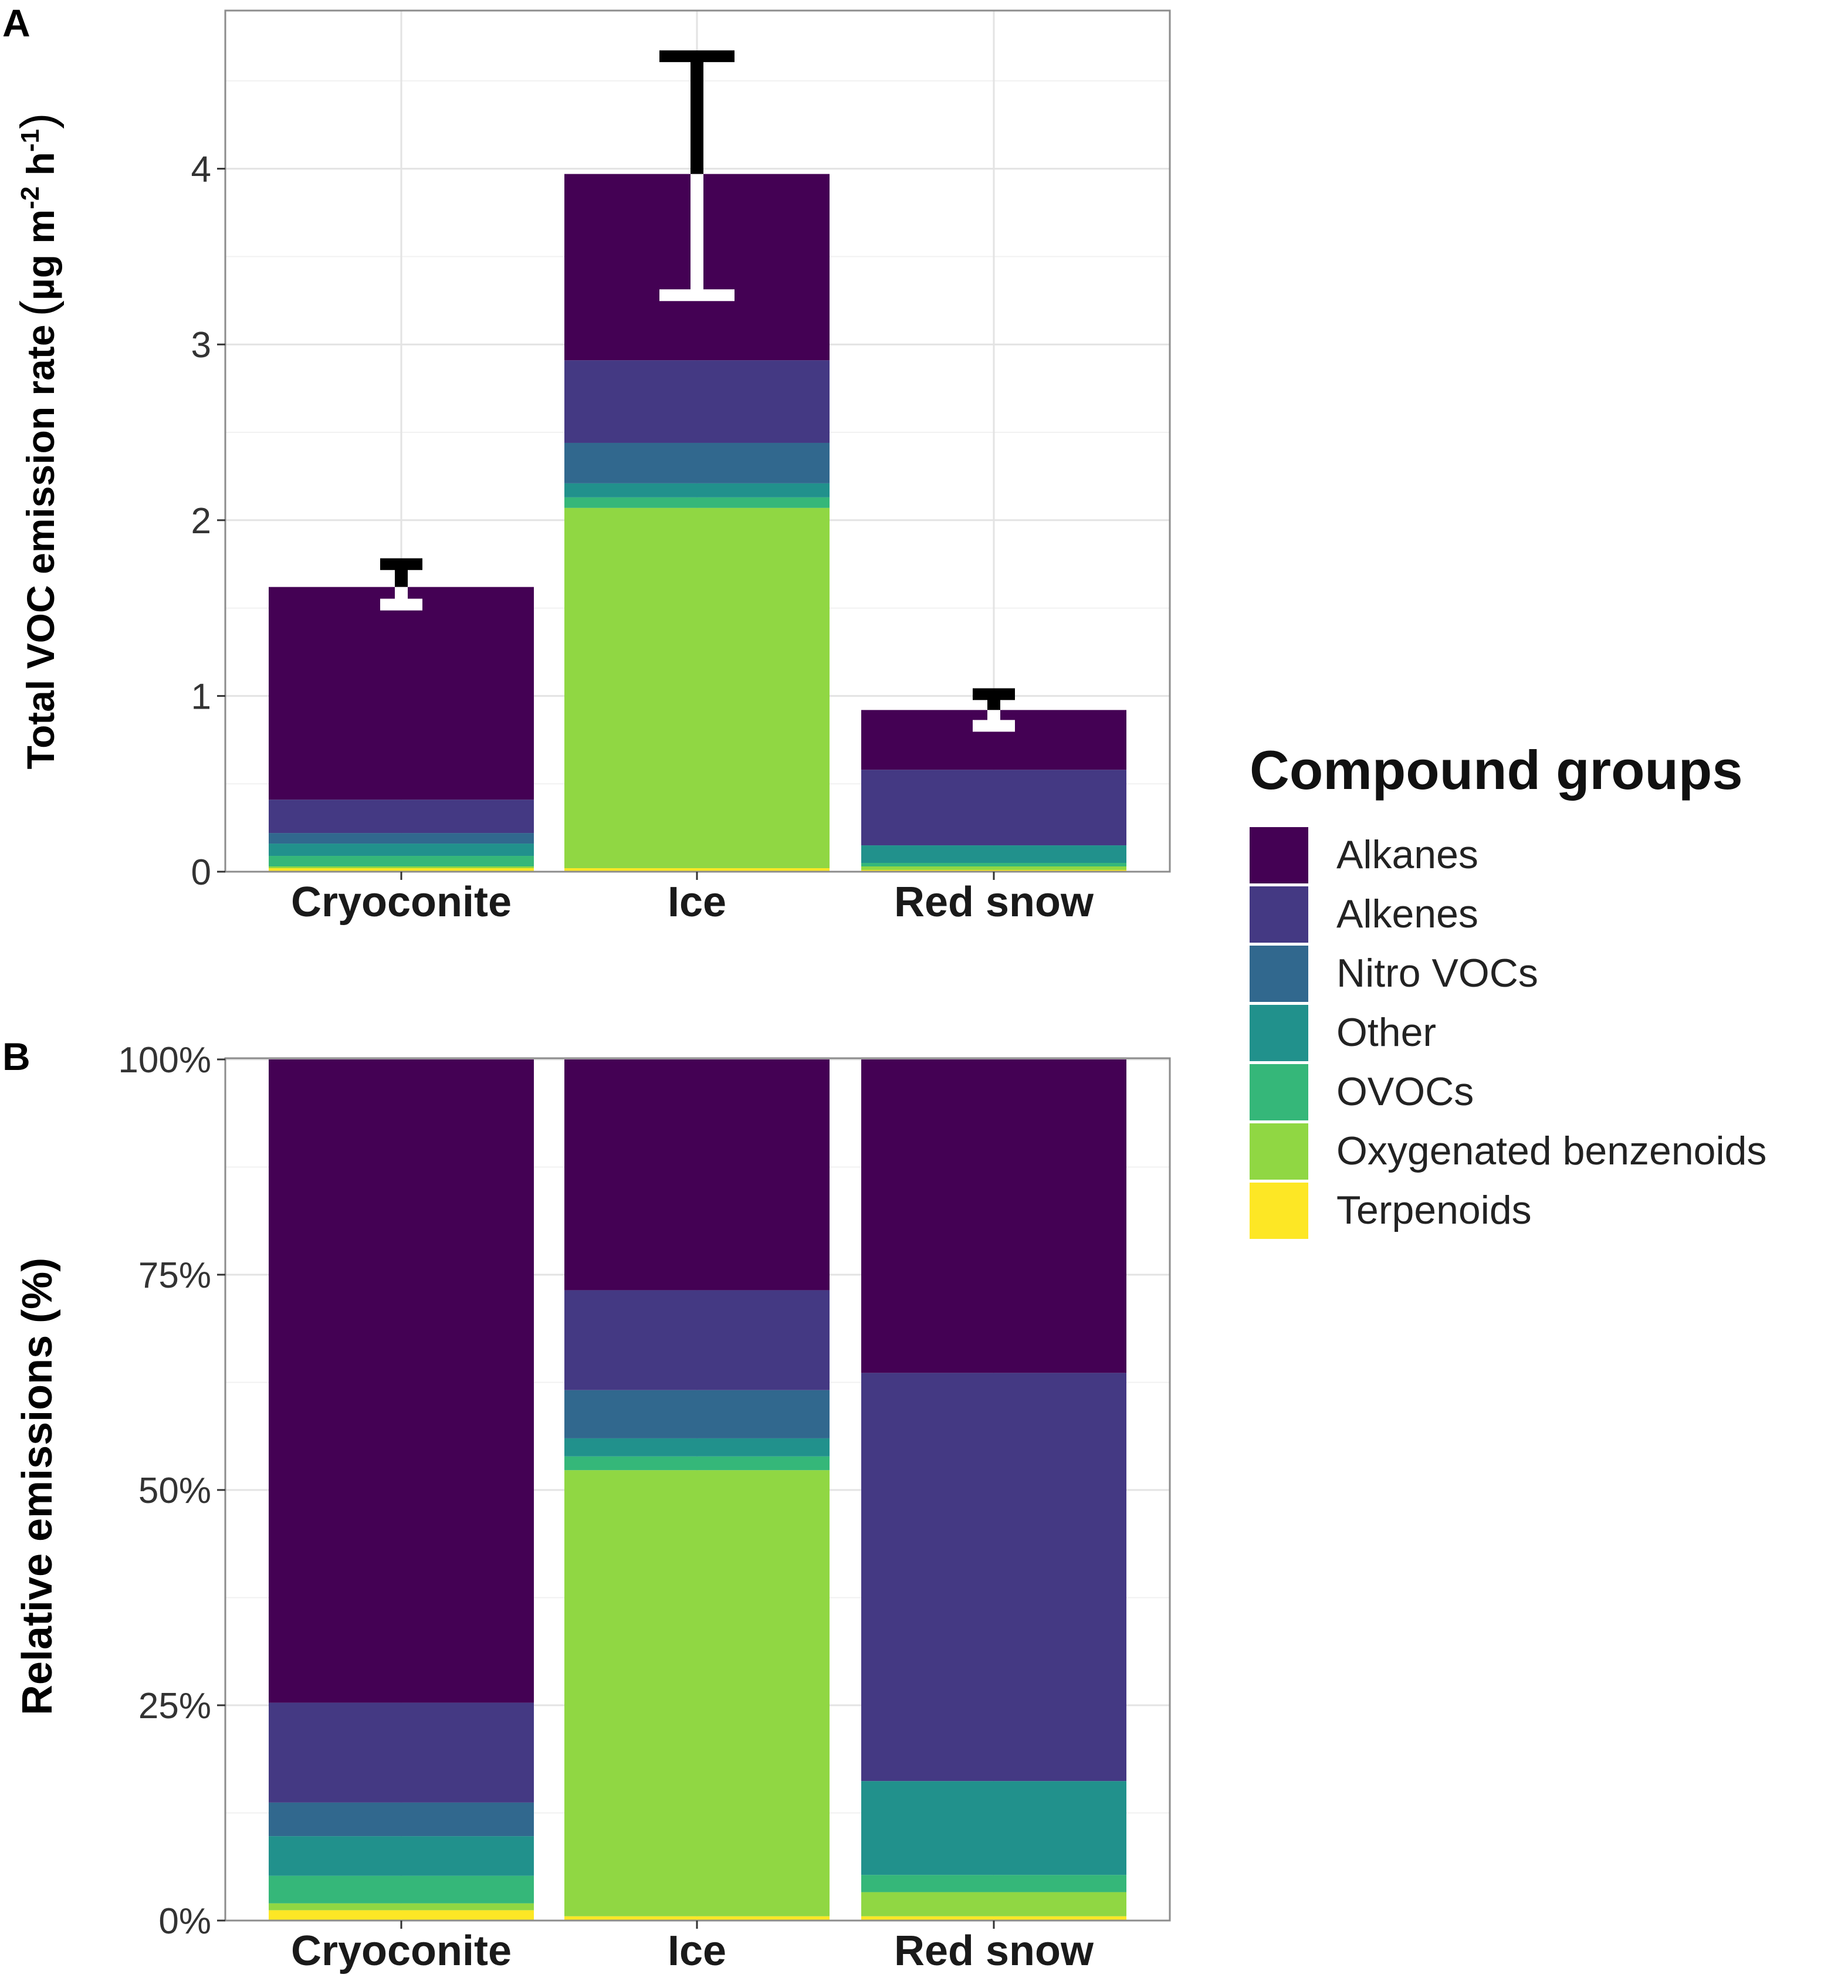 The width and height of the screenshot is (1848, 1988). What do you see at coordinates (401, 1915) in the screenshot?
I see `bar-b-cryoconite-terpenoids` at bounding box center [401, 1915].